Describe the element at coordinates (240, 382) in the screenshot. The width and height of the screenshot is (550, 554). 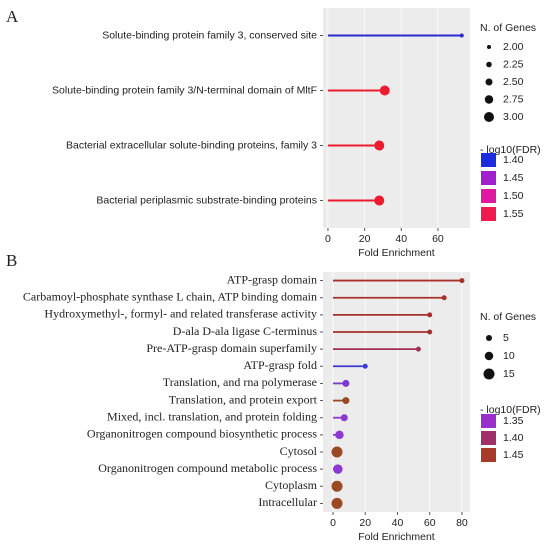
I see `category-label: Translation, and rna polymerase` at that location.